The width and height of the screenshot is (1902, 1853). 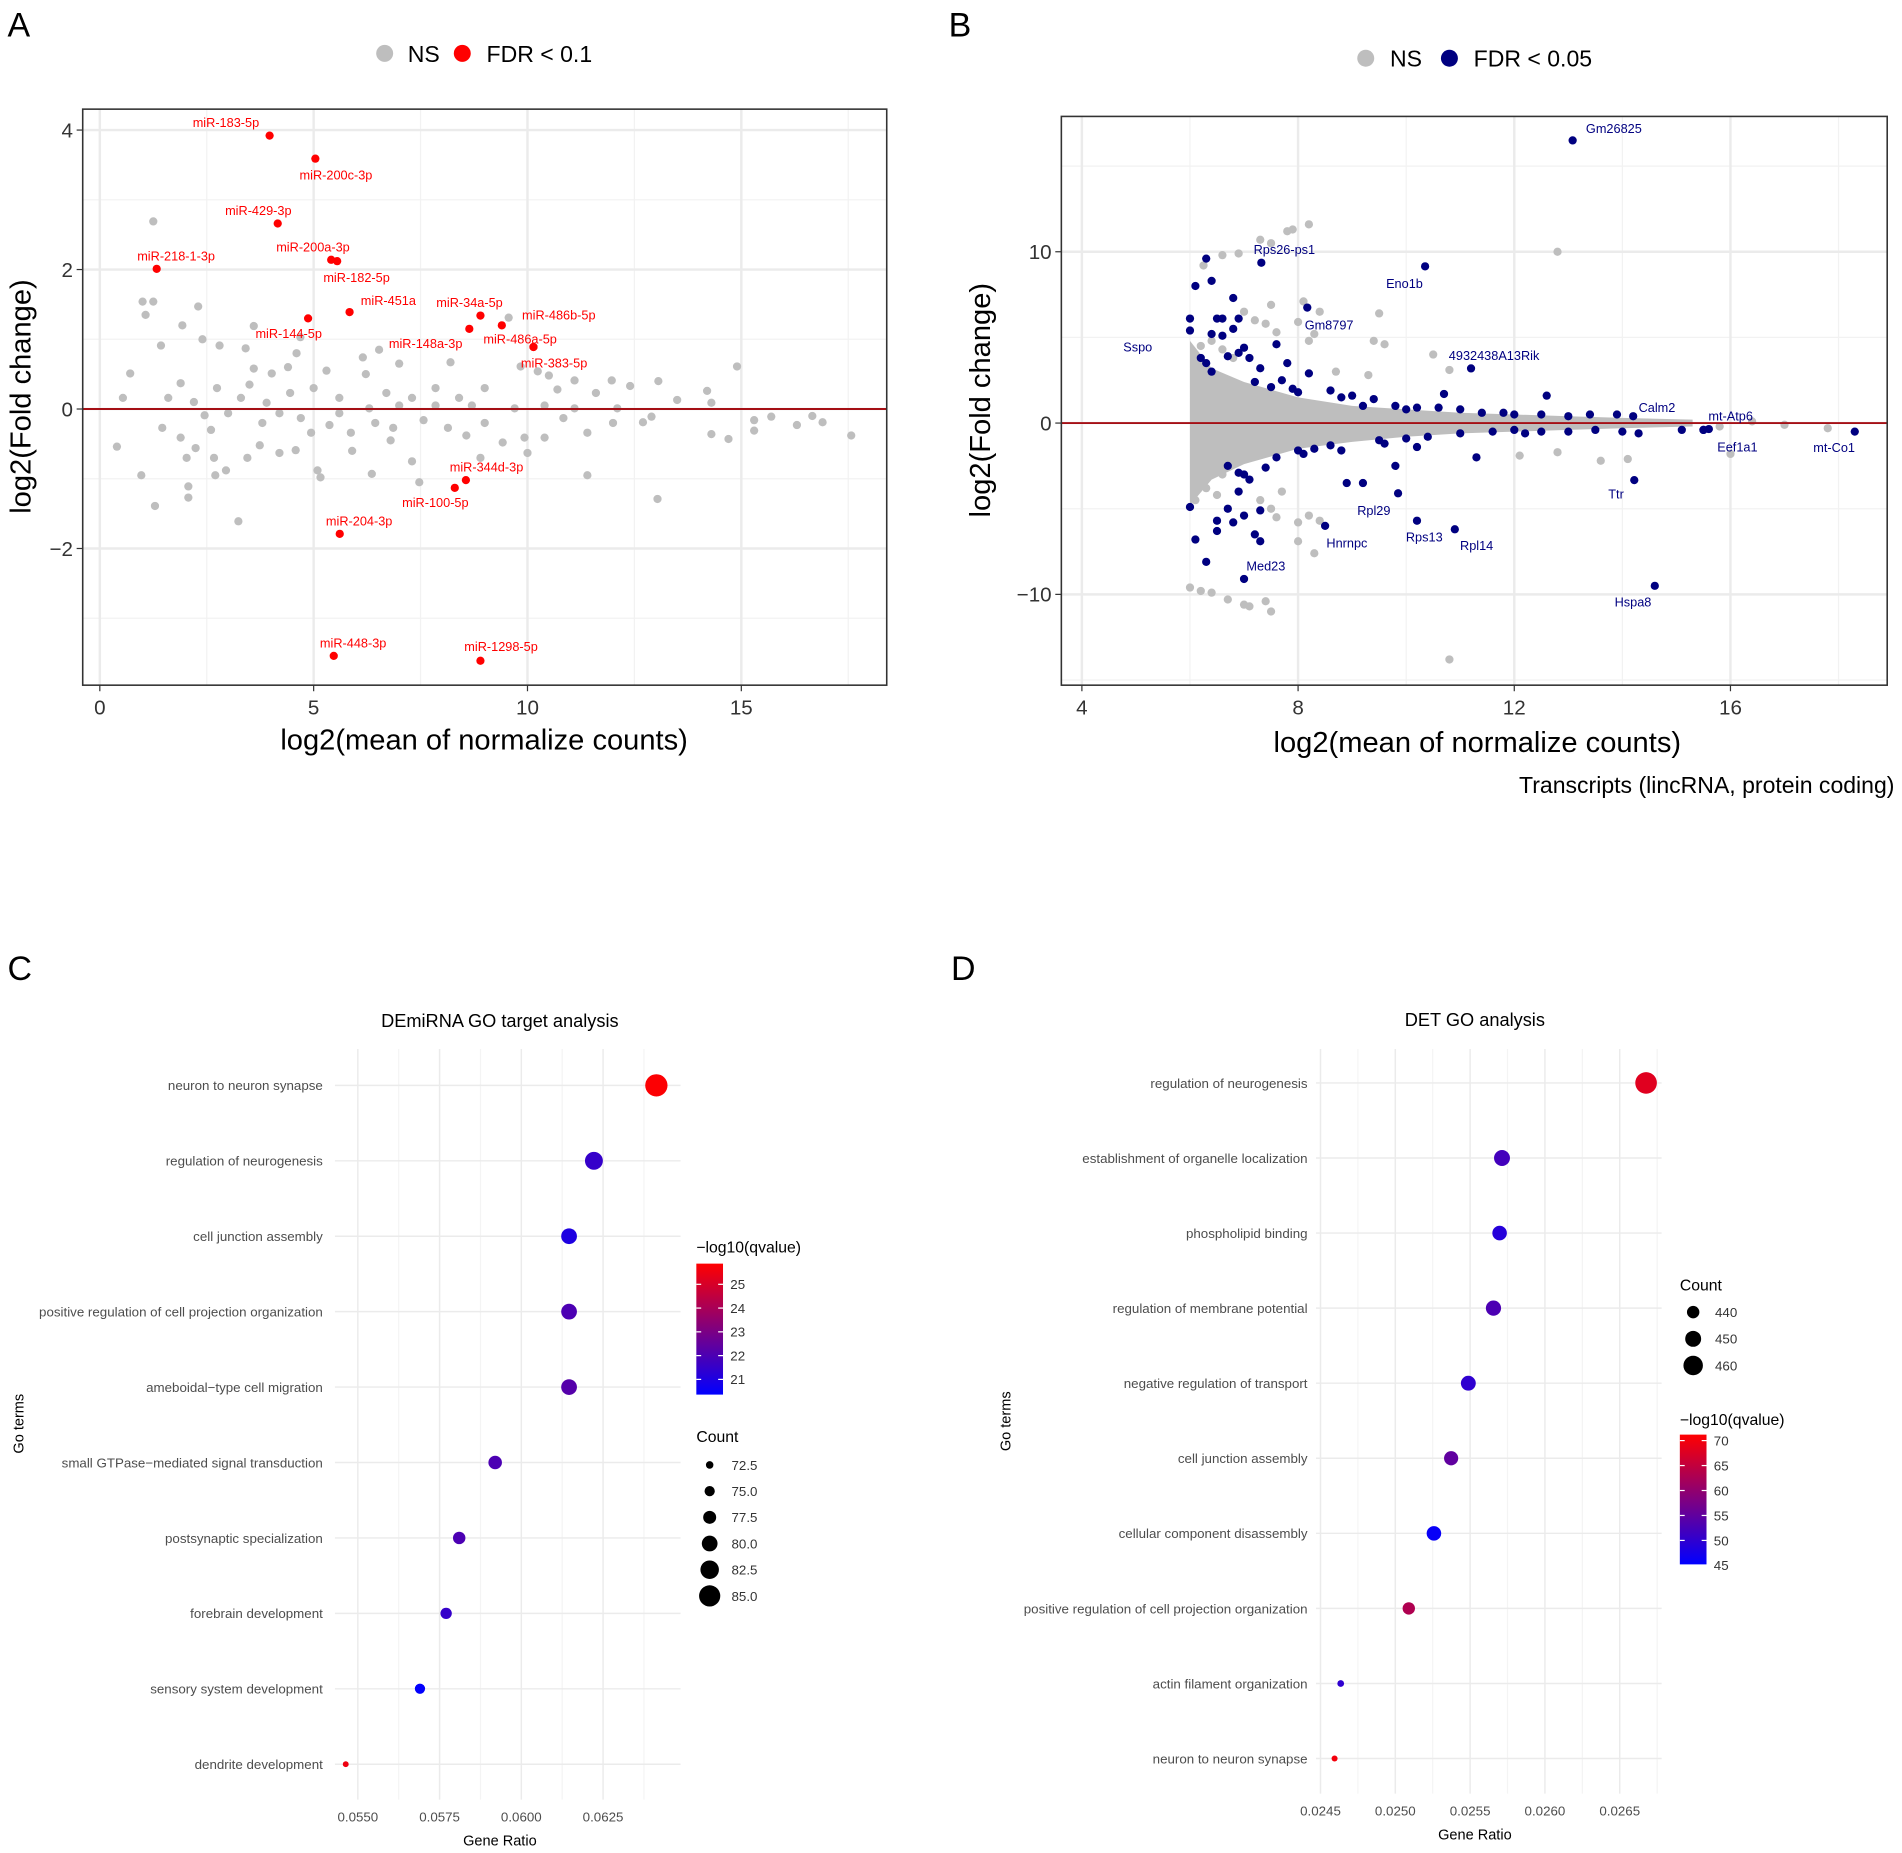 What do you see at coordinates (22, 396) in the screenshot?
I see `y-axis-label-a: log2(Fold change)` at bounding box center [22, 396].